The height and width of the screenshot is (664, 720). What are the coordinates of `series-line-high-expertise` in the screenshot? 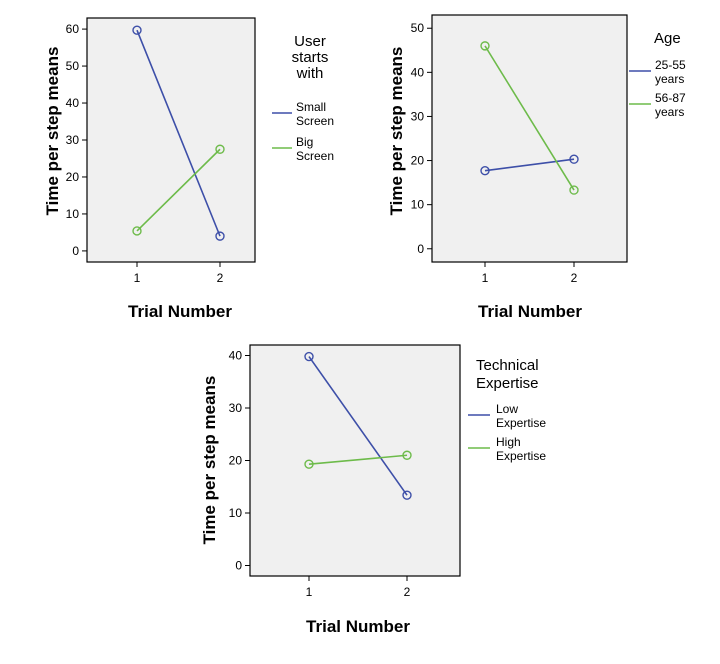 It's located at (358, 459).